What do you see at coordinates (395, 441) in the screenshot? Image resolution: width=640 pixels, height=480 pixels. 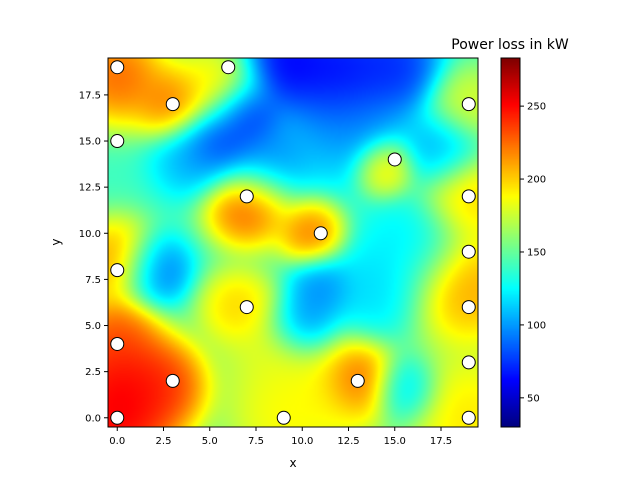 I see `x-tick-label: 15.0` at bounding box center [395, 441].